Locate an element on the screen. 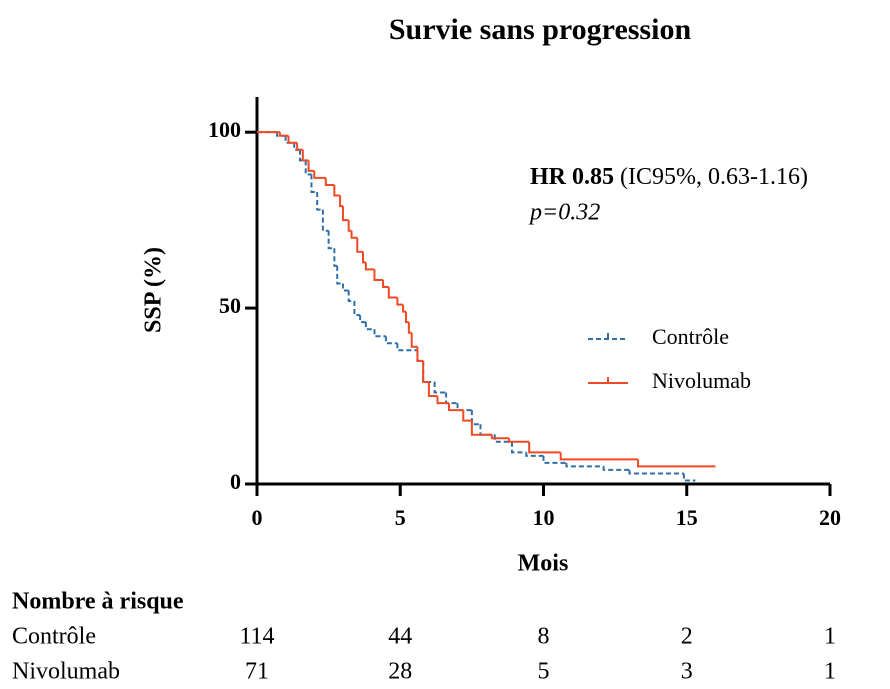 The width and height of the screenshot is (890, 689). x-axis-label: Mois is located at coordinates (543, 564).